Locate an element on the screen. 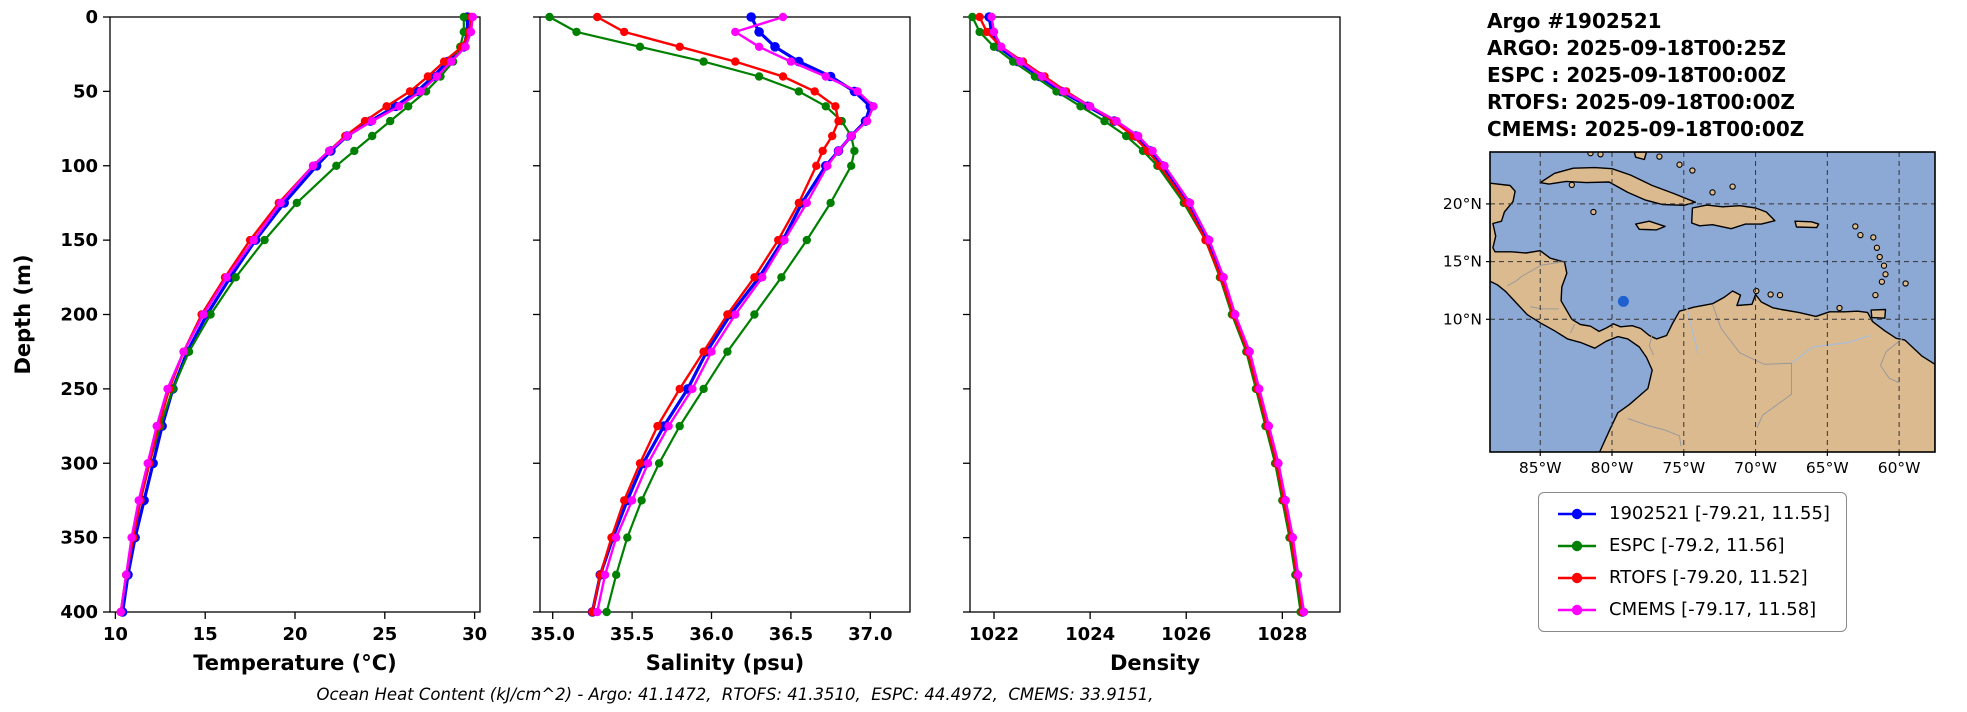  landmass-andros is located at coordinates (1640, 156).